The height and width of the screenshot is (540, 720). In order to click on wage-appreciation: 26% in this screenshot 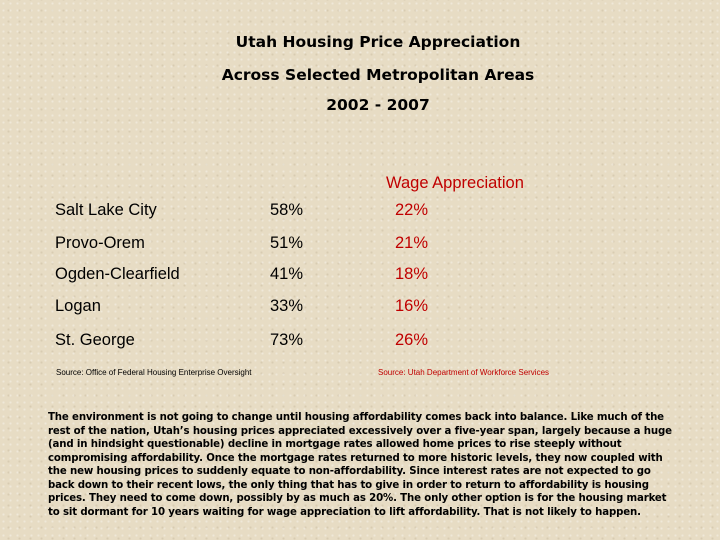, I will do `click(412, 340)`.